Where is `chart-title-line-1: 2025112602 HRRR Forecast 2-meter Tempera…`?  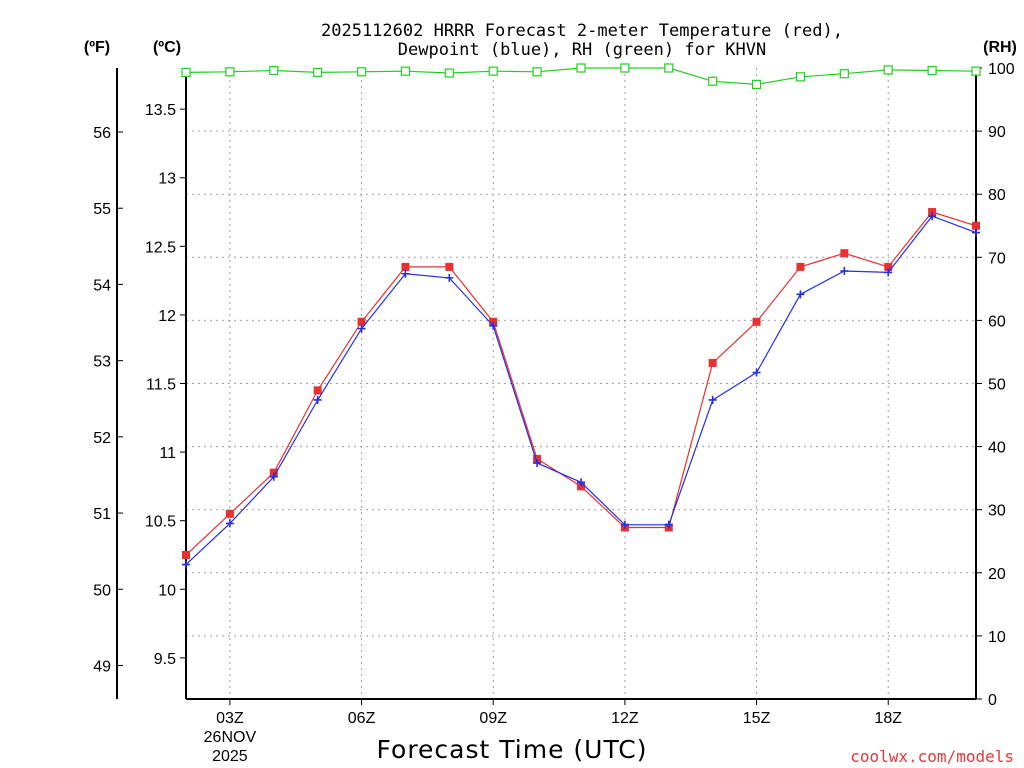 chart-title-line-1: 2025112602 HRRR Forecast 2-meter Tempera… is located at coordinates (582, 31).